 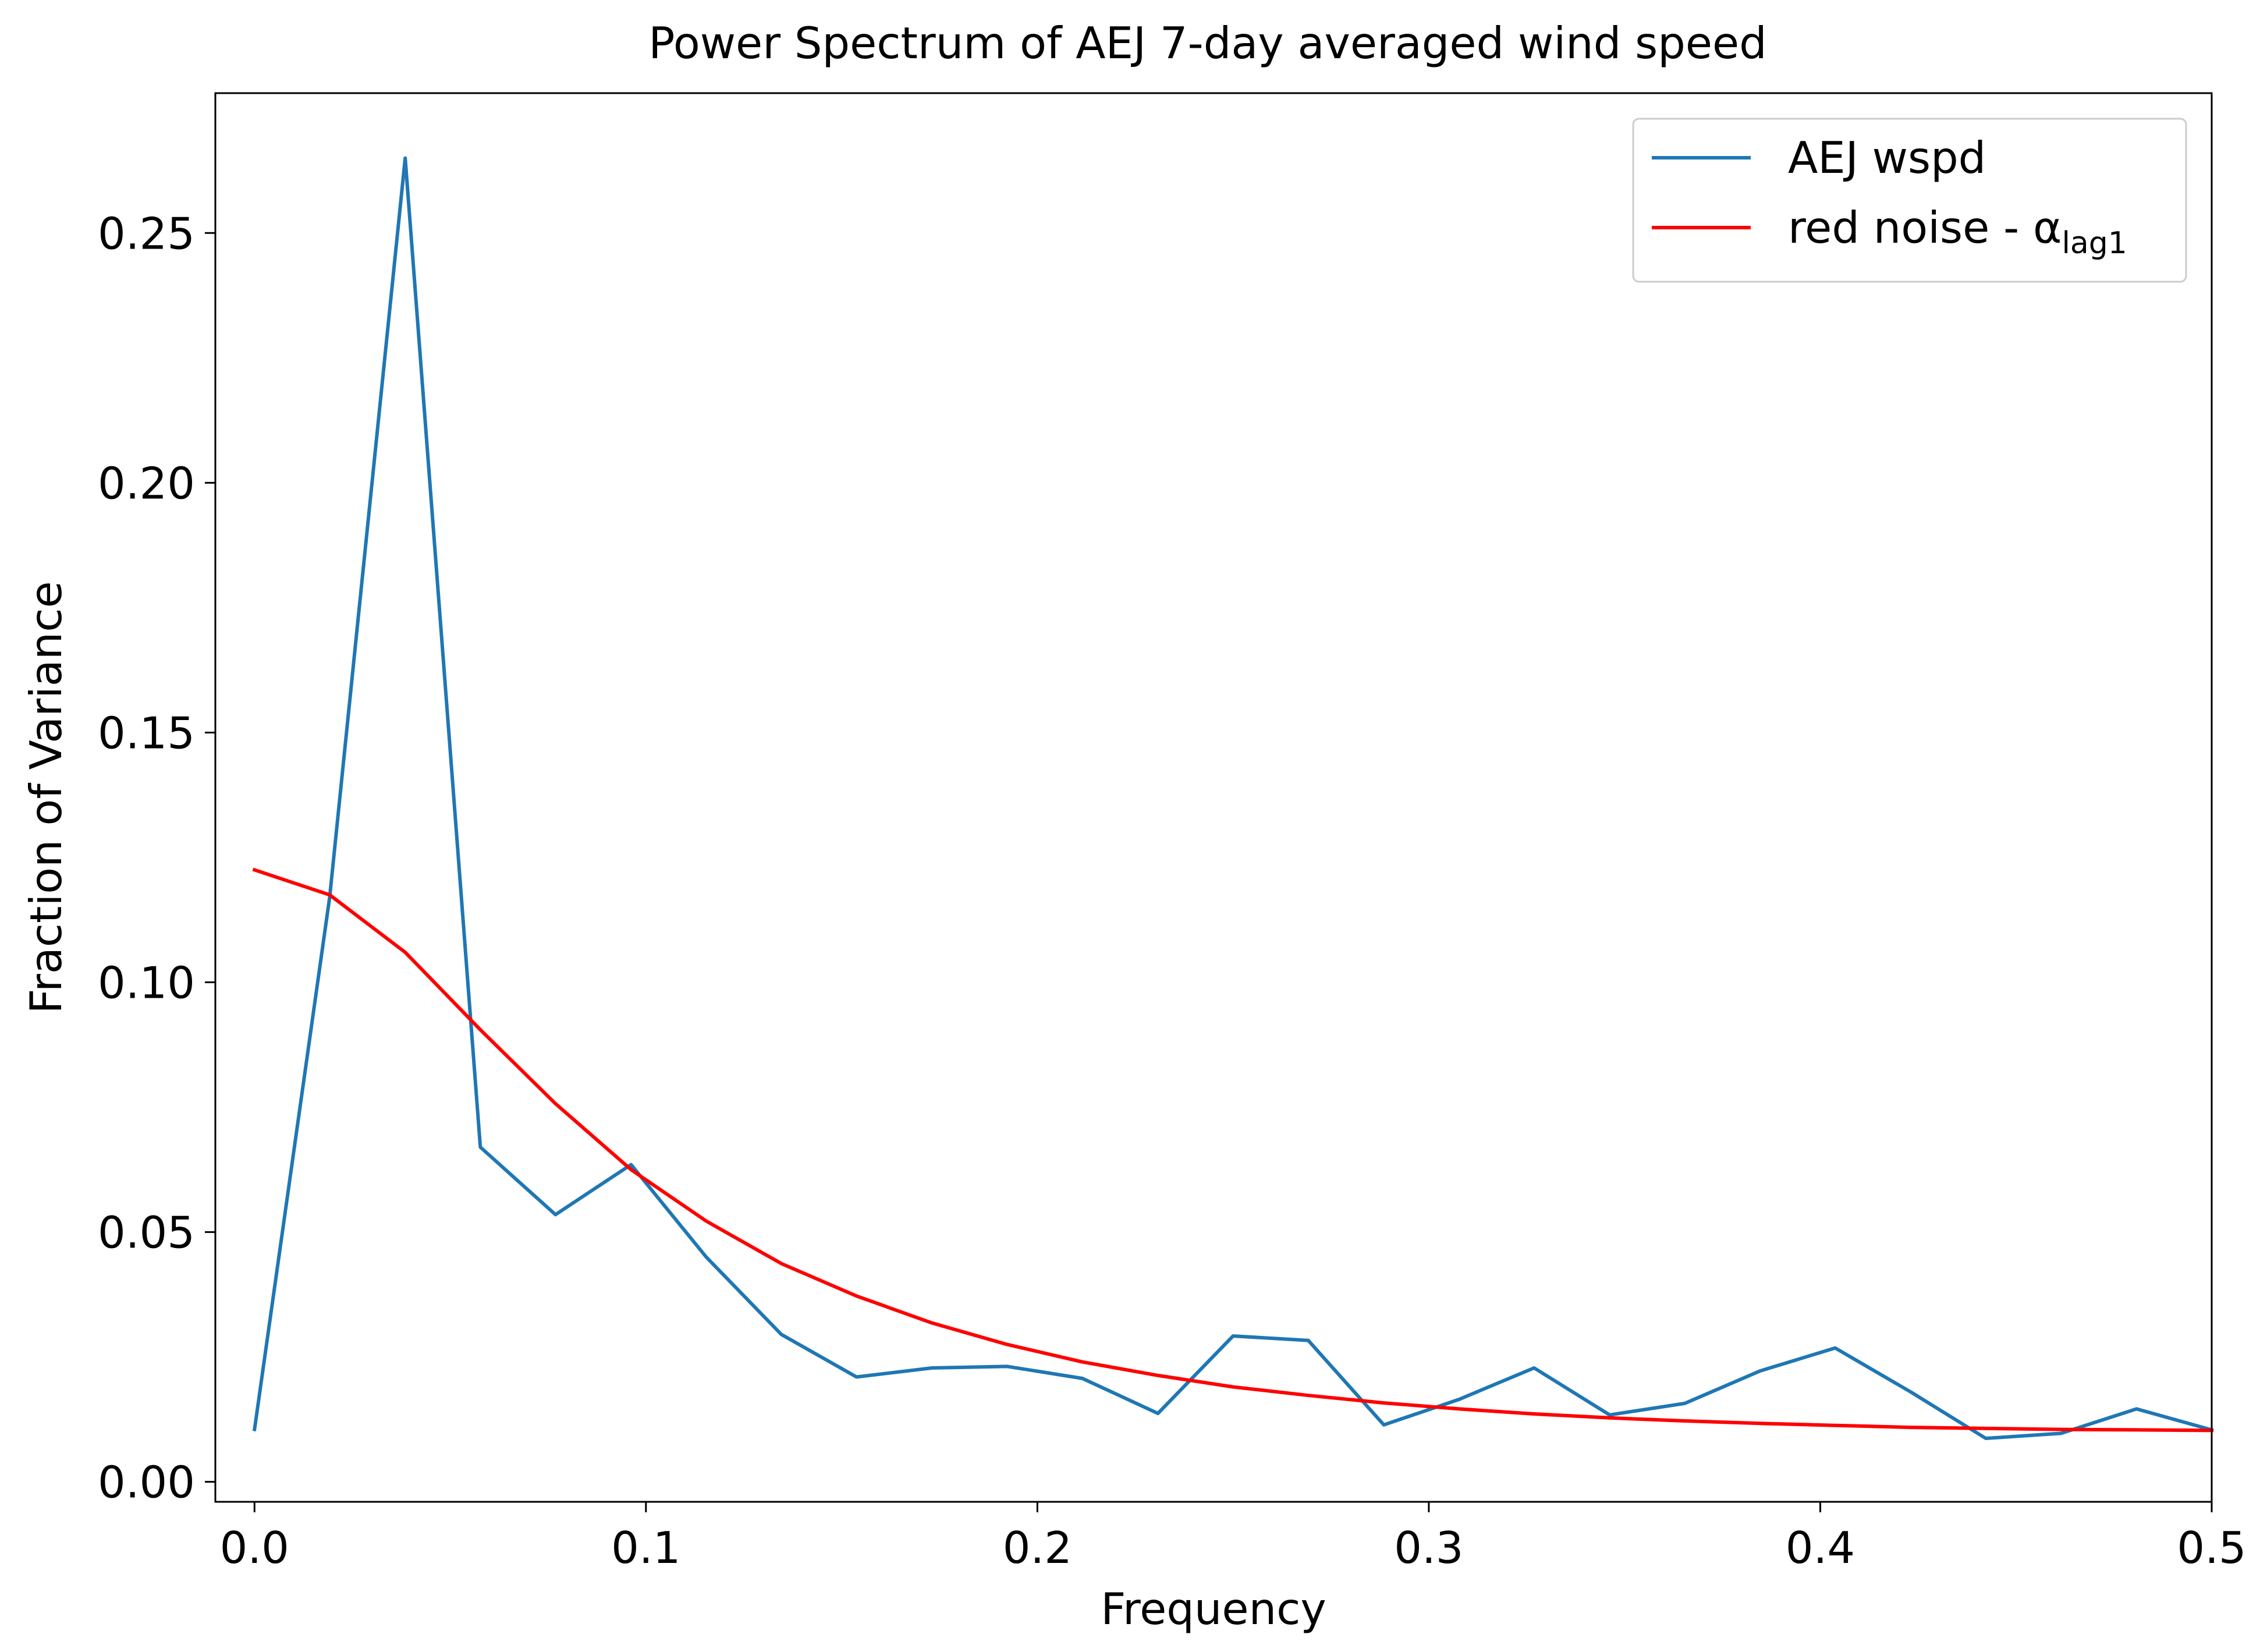 What do you see at coordinates (254, 1548) in the screenshot?
I see `x-tick-label: 0.0` at bounding box center [254, 1548].